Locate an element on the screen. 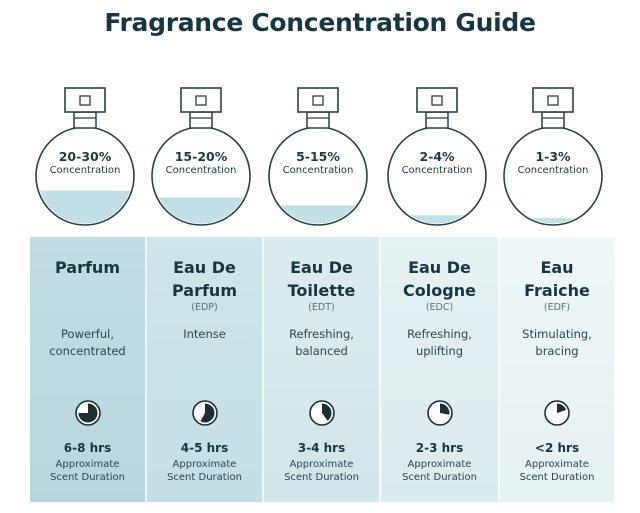 The width and height of the screenshot is (640, 513). fragrance-name: Eau De Toilette is located at coordinates (321, 279).